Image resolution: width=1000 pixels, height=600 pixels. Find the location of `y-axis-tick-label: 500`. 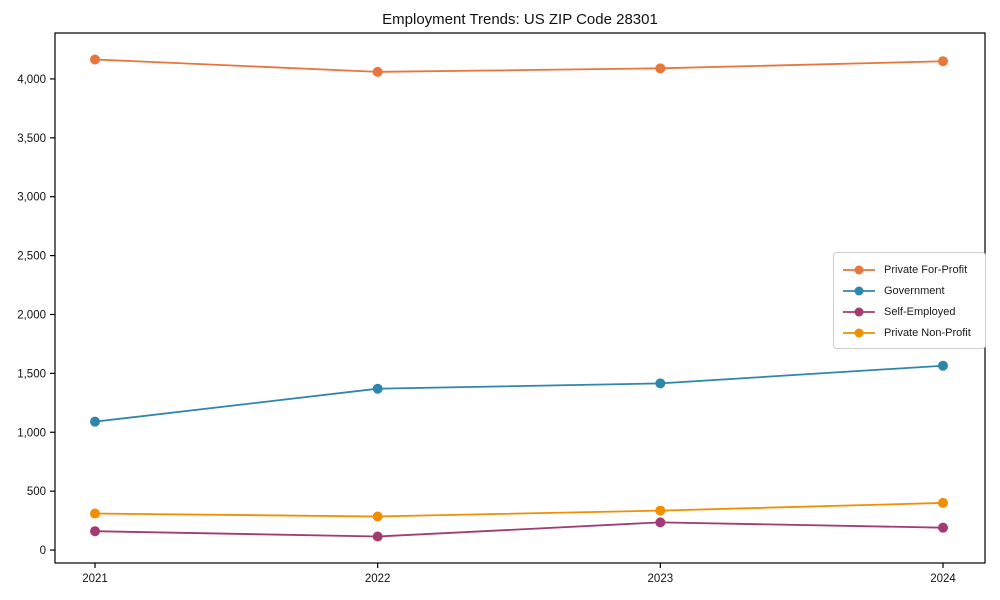

y-axis-tick-label: 500 is located at coordinates (36, 492).